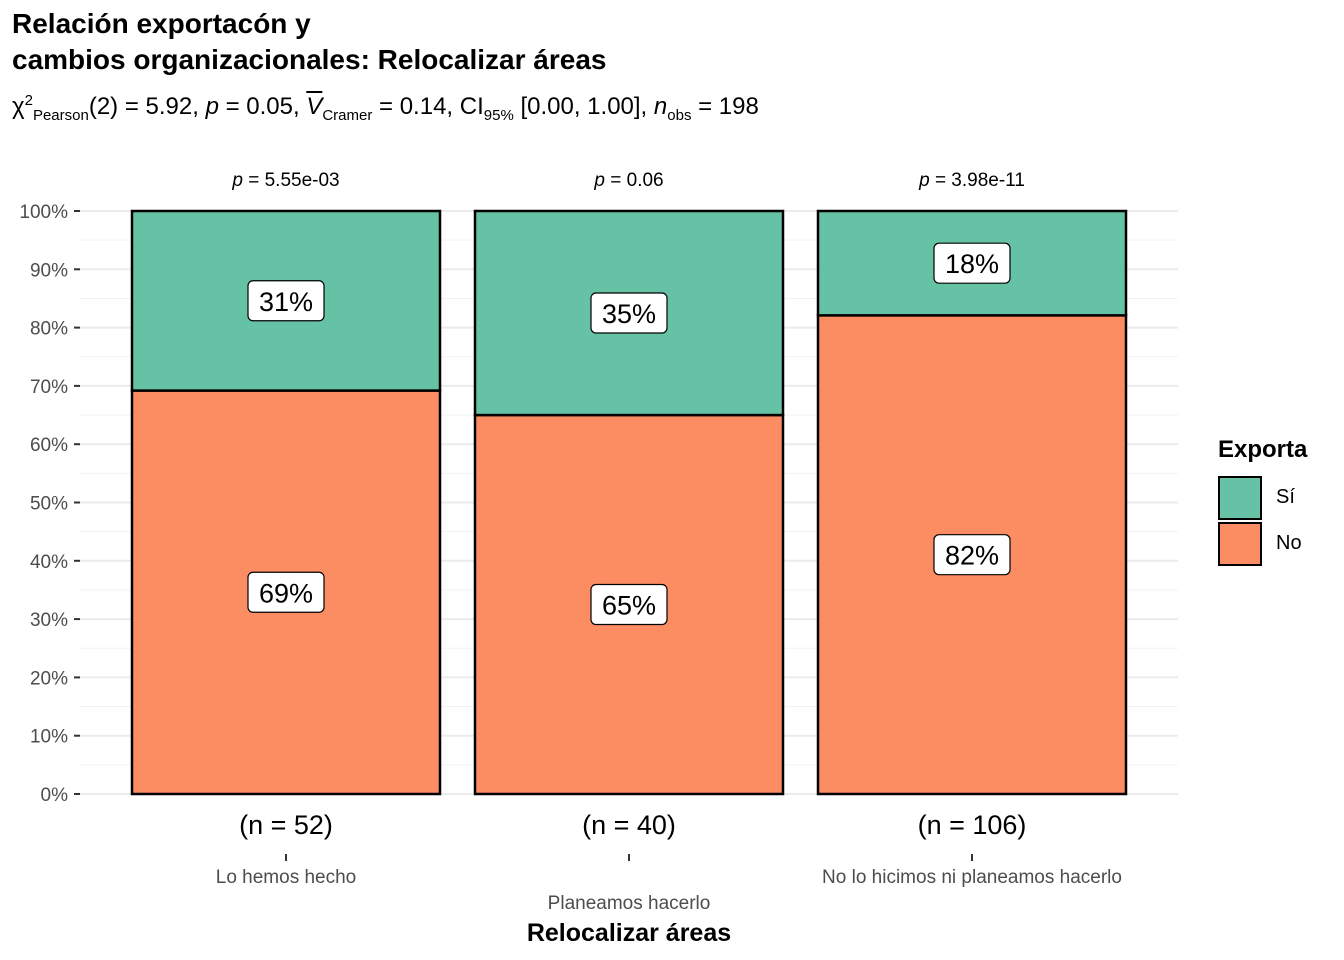  I want to click on v-value: = 0.14, CI, so click(428, 106).